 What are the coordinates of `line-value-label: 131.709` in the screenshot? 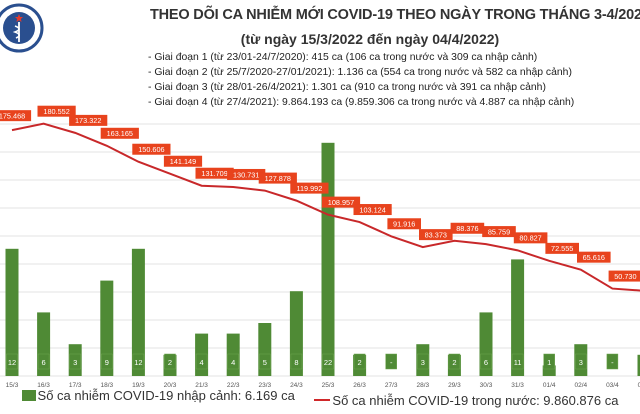 It's located at (214, 173).